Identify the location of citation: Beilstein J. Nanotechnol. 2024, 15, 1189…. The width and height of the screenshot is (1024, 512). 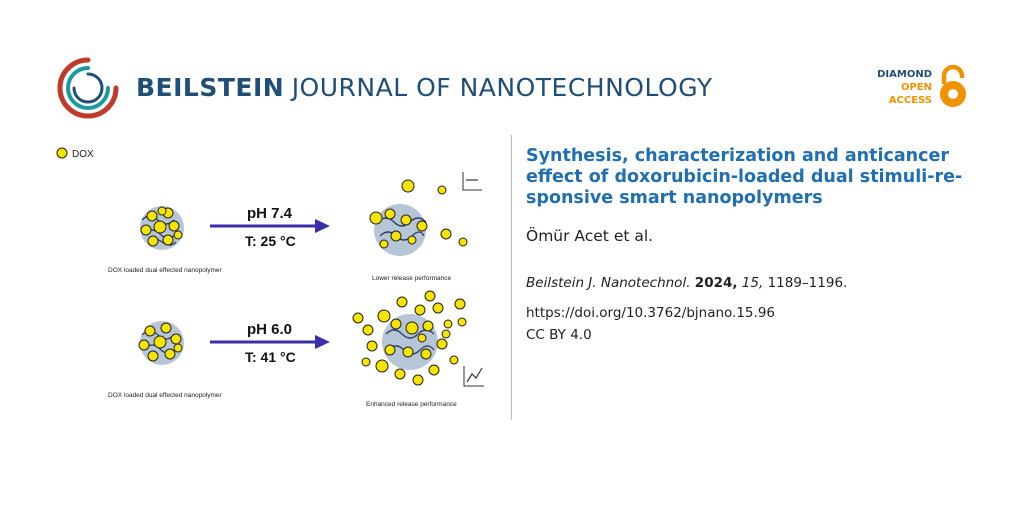
(686, 283).